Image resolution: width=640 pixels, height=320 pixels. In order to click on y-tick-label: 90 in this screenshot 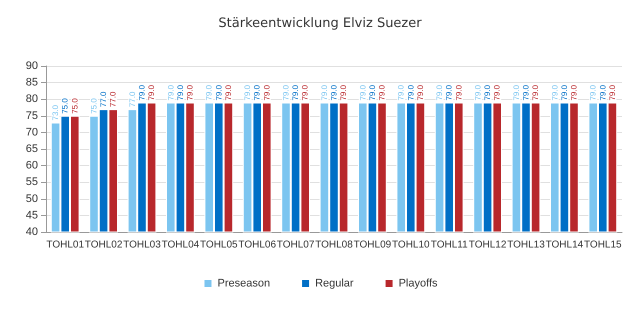, I will do `click(32, 66)`.